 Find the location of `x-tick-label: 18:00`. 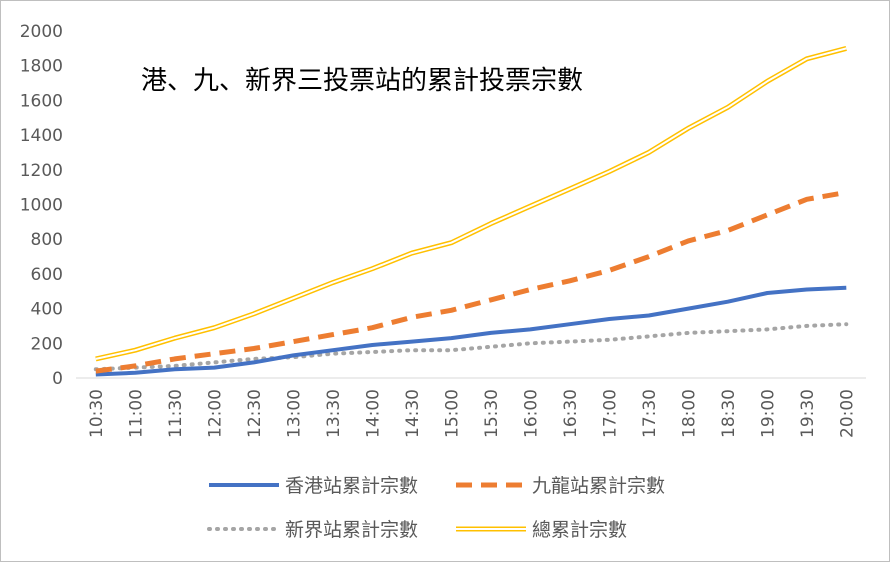

x-tick-label: 18:00 is located at coordinates (689, 413).